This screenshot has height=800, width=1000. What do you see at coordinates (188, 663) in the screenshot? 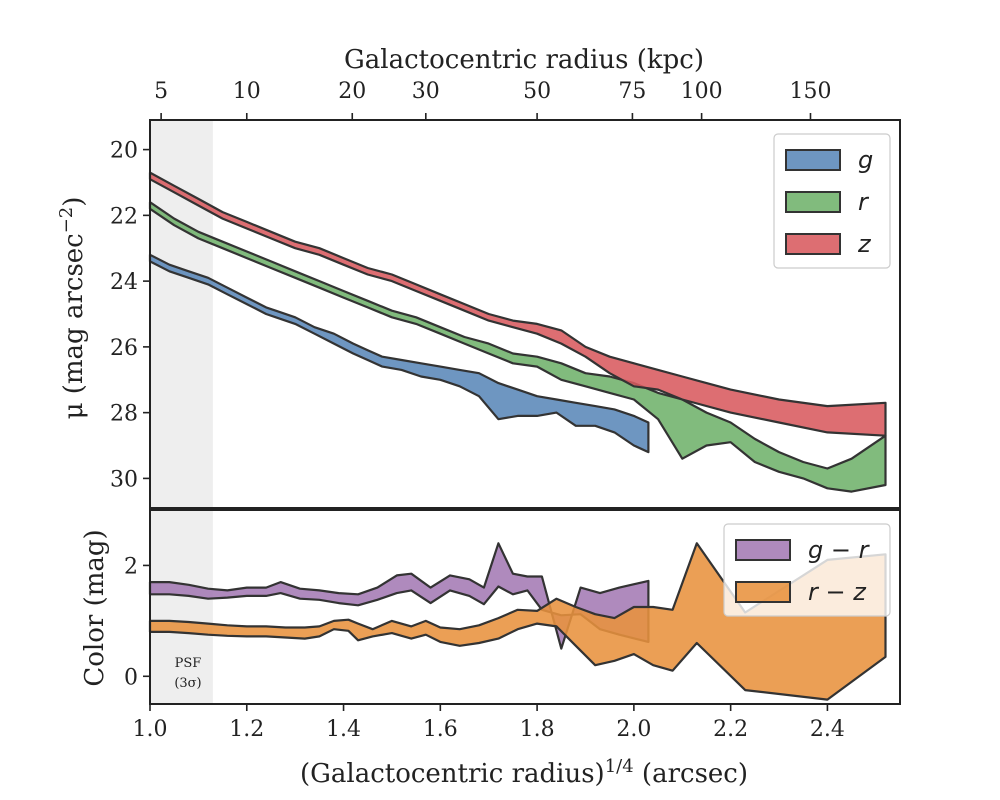
I see `psf-label: PSF` at bounding box center [188, 663].